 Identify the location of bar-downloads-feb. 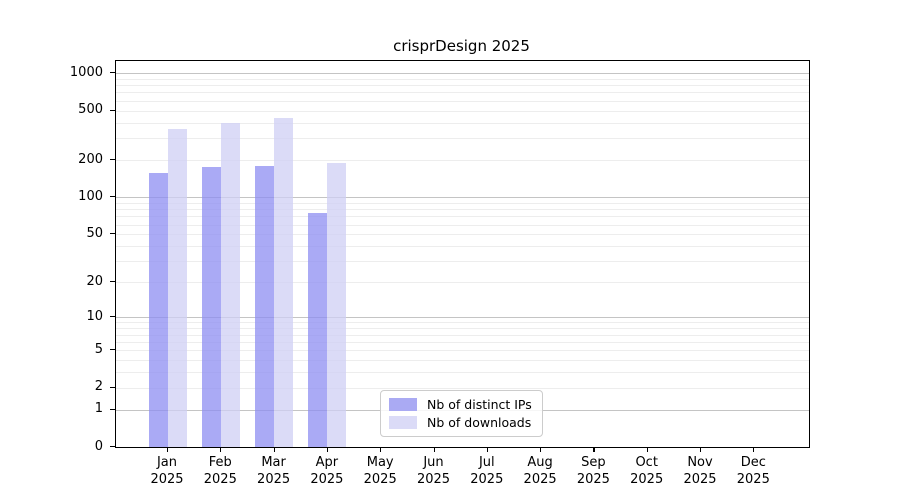
(230, 284).